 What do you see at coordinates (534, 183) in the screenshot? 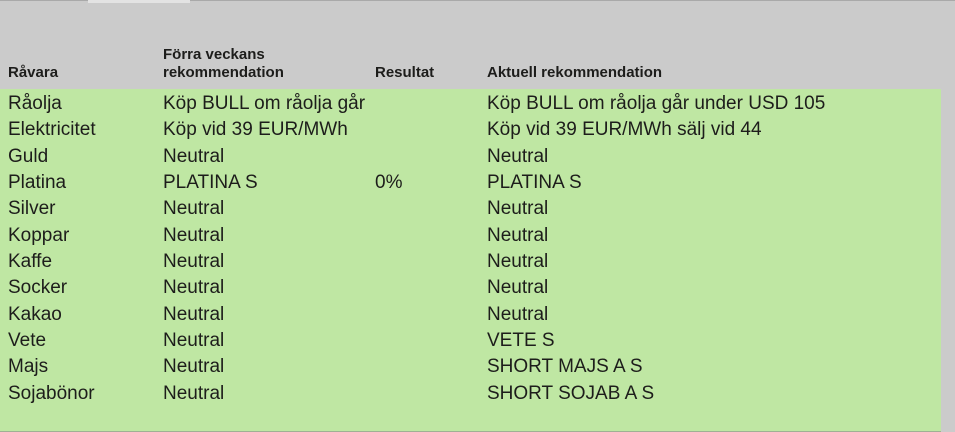
I see `cell-aktuell-rekommendation: PLATINA S` at bounding box center [534, 183].